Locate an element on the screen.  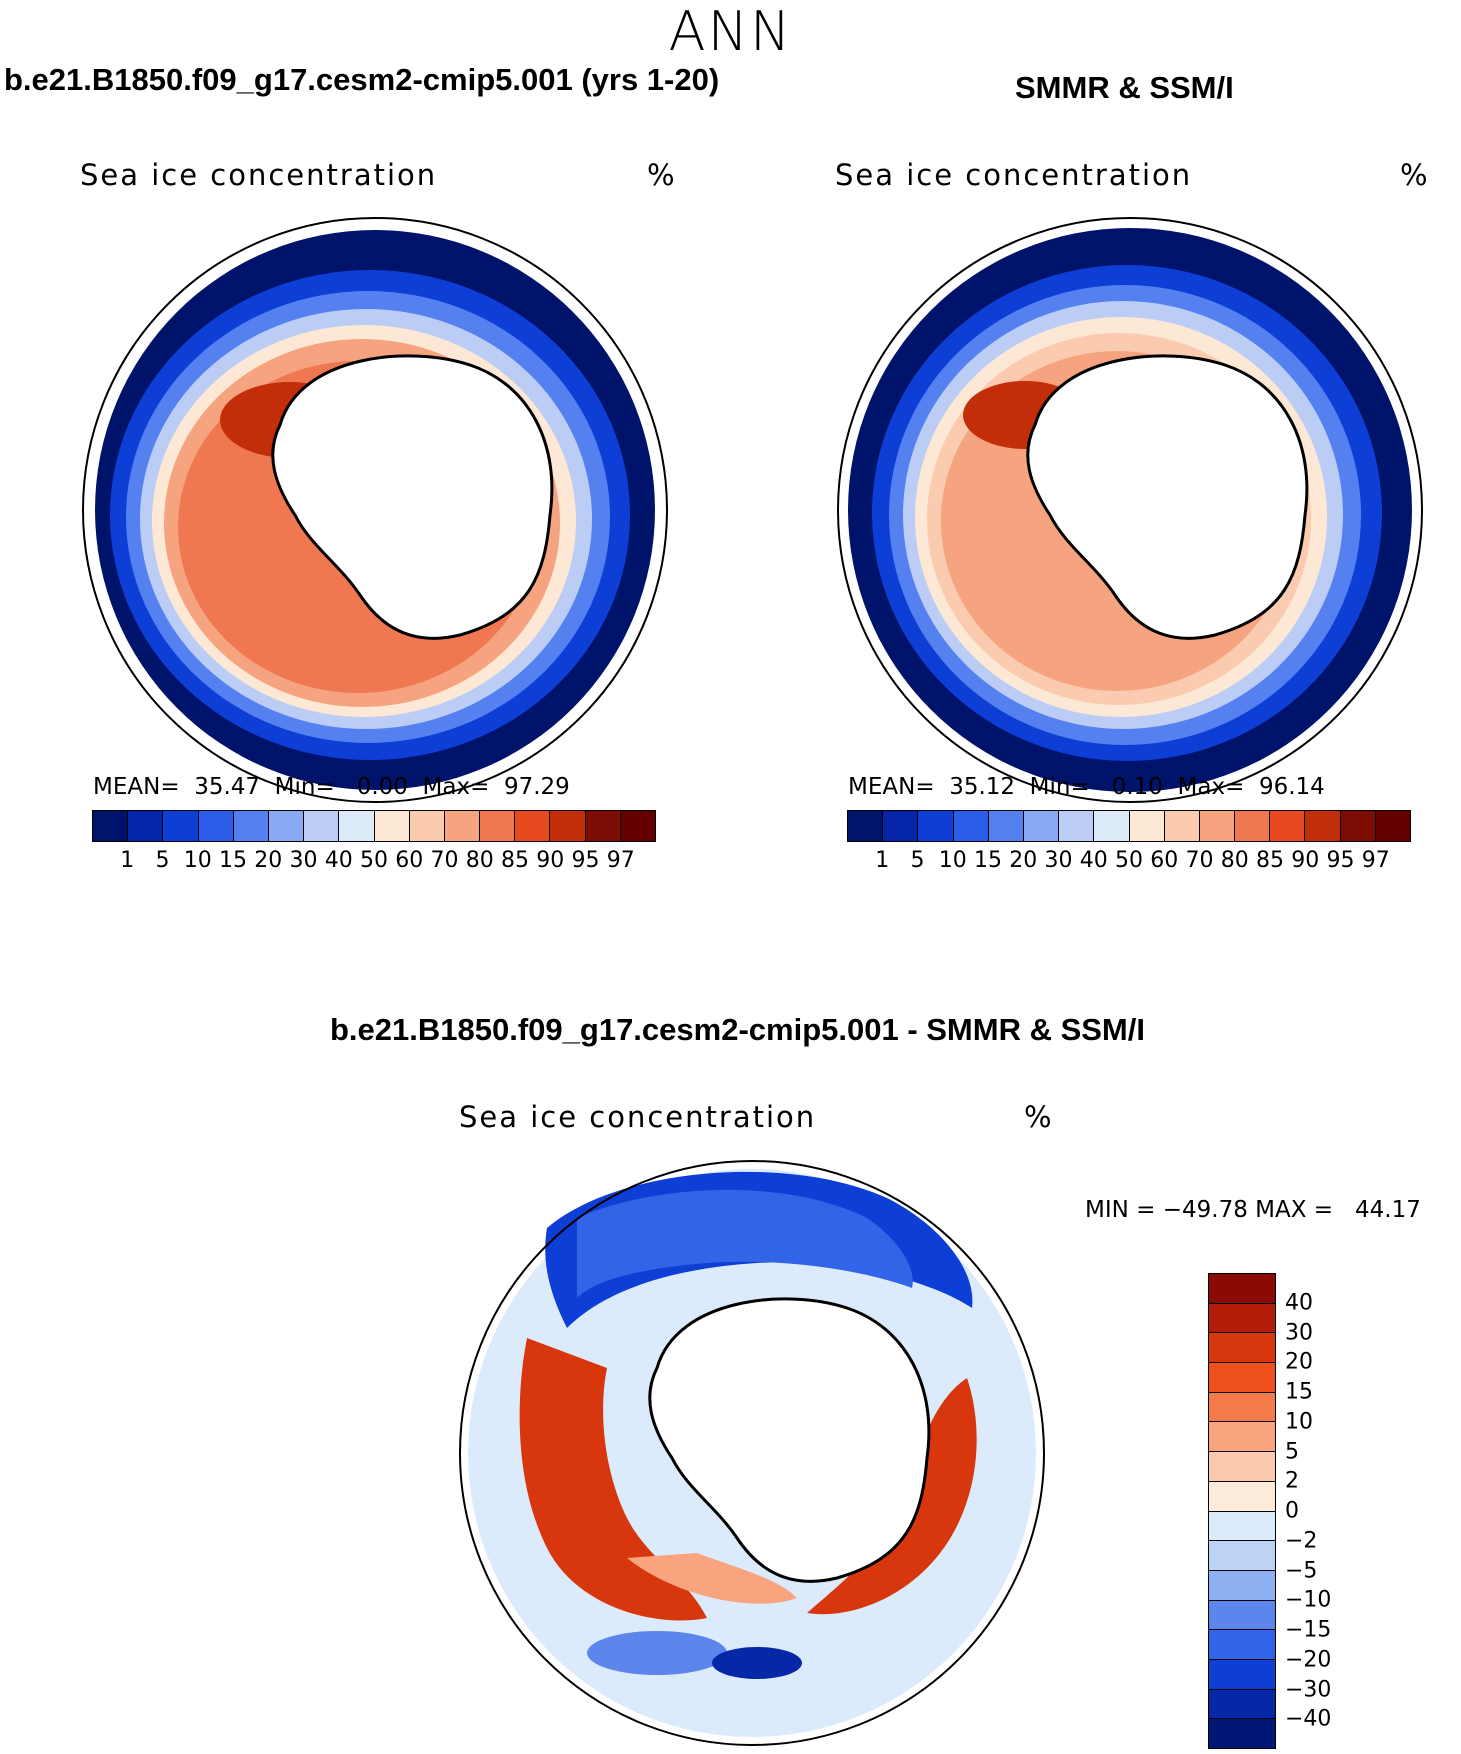
panel-3-colorbar-tick-label: 15 is located at coordinates (1299, 1392).